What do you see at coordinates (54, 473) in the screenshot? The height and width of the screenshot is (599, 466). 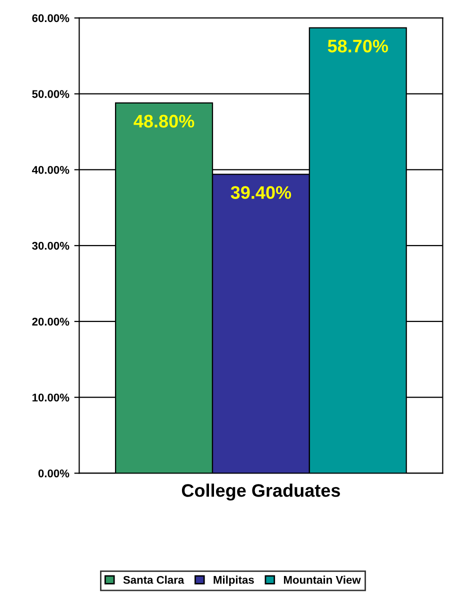 I see `y-tick-label: 0.00%` at bounding box center [54, 473].